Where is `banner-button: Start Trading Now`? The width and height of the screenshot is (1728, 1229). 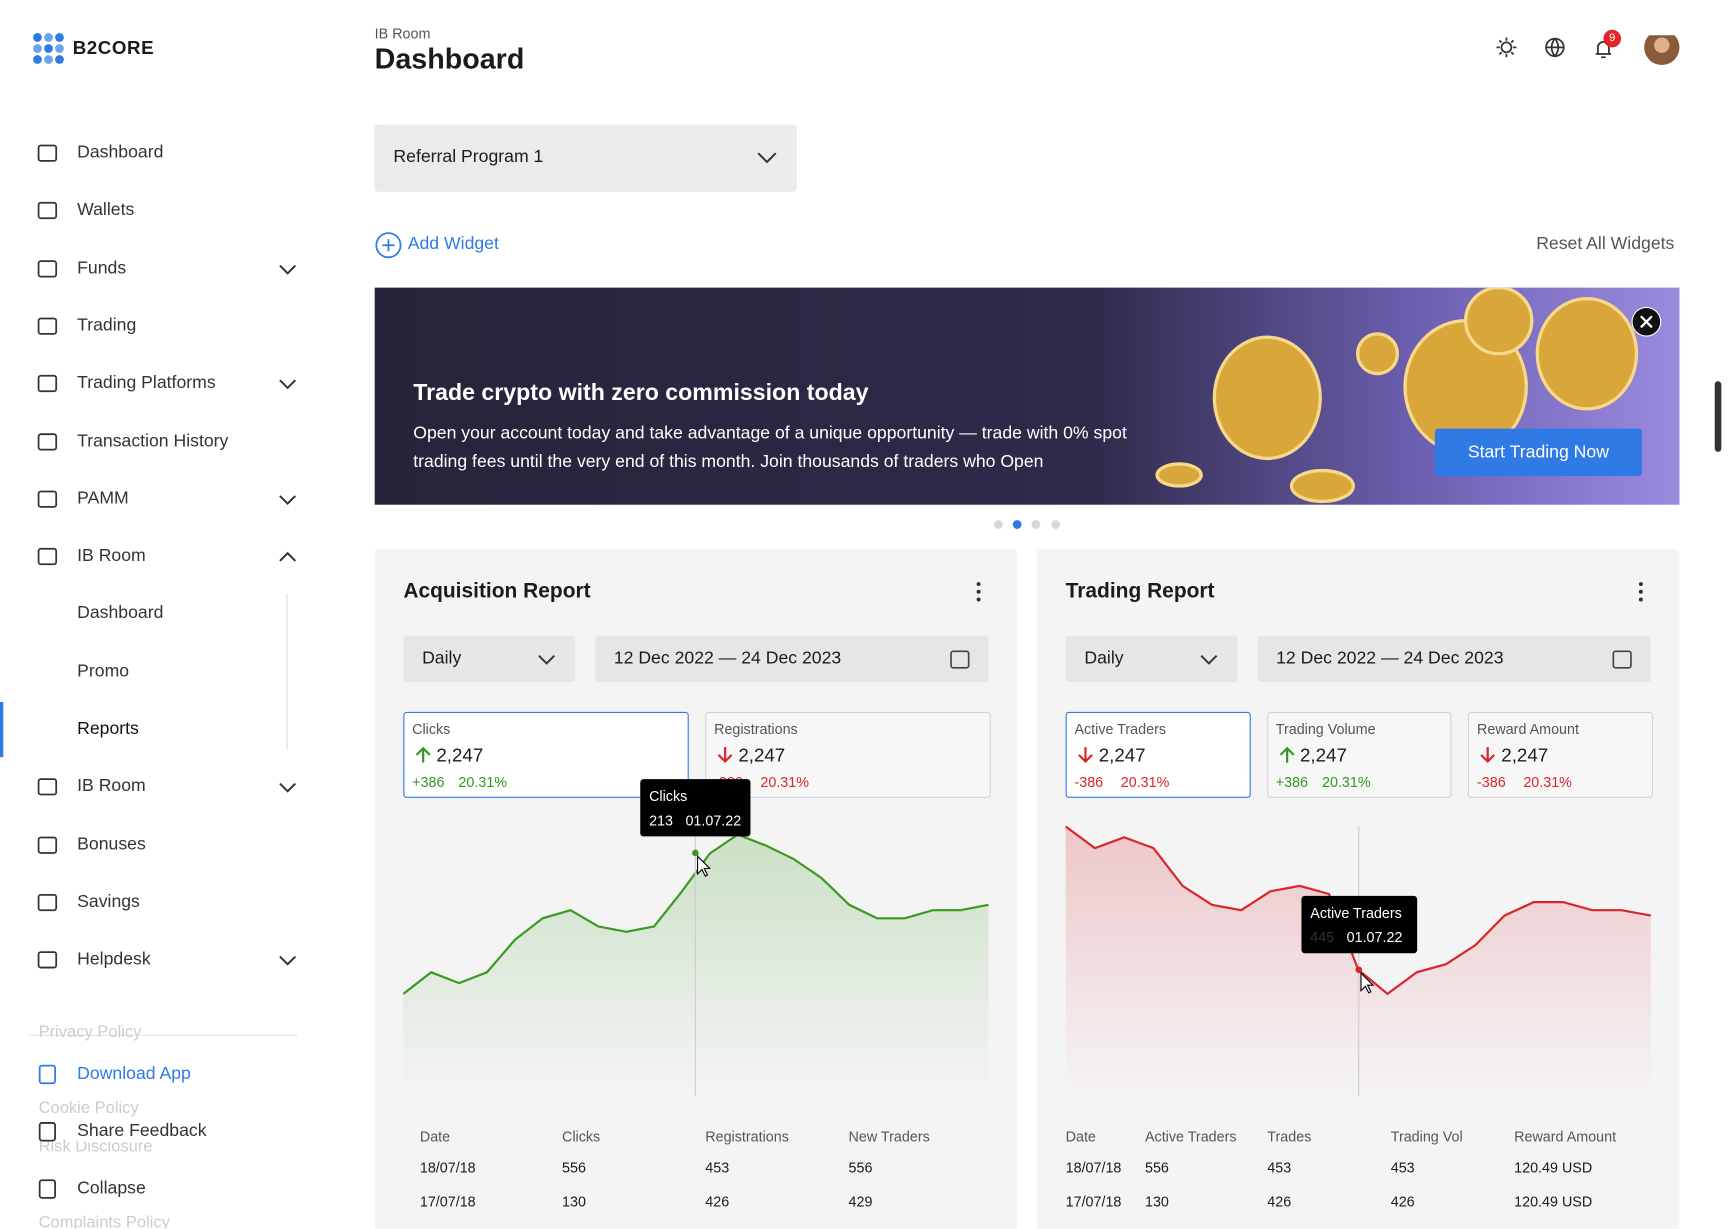
banner-button: Start Trading Now is located at coordinates (1538, 452).